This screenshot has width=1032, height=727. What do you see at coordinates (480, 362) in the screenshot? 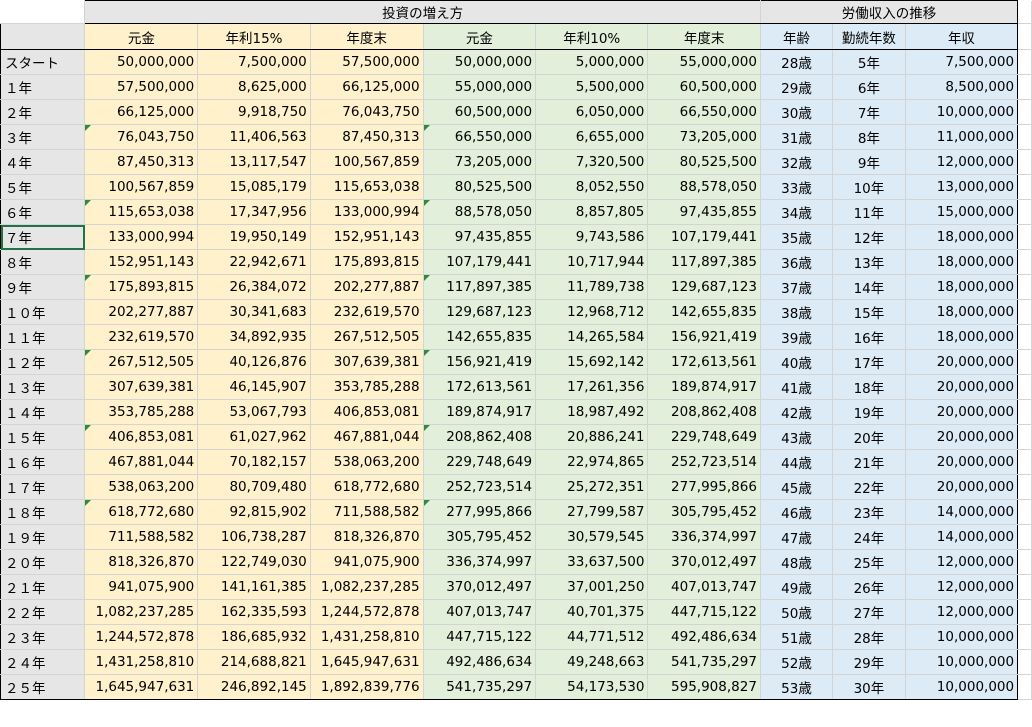
I see `cell-principal-10: 156,921,419` at bounding box center [480, 362].